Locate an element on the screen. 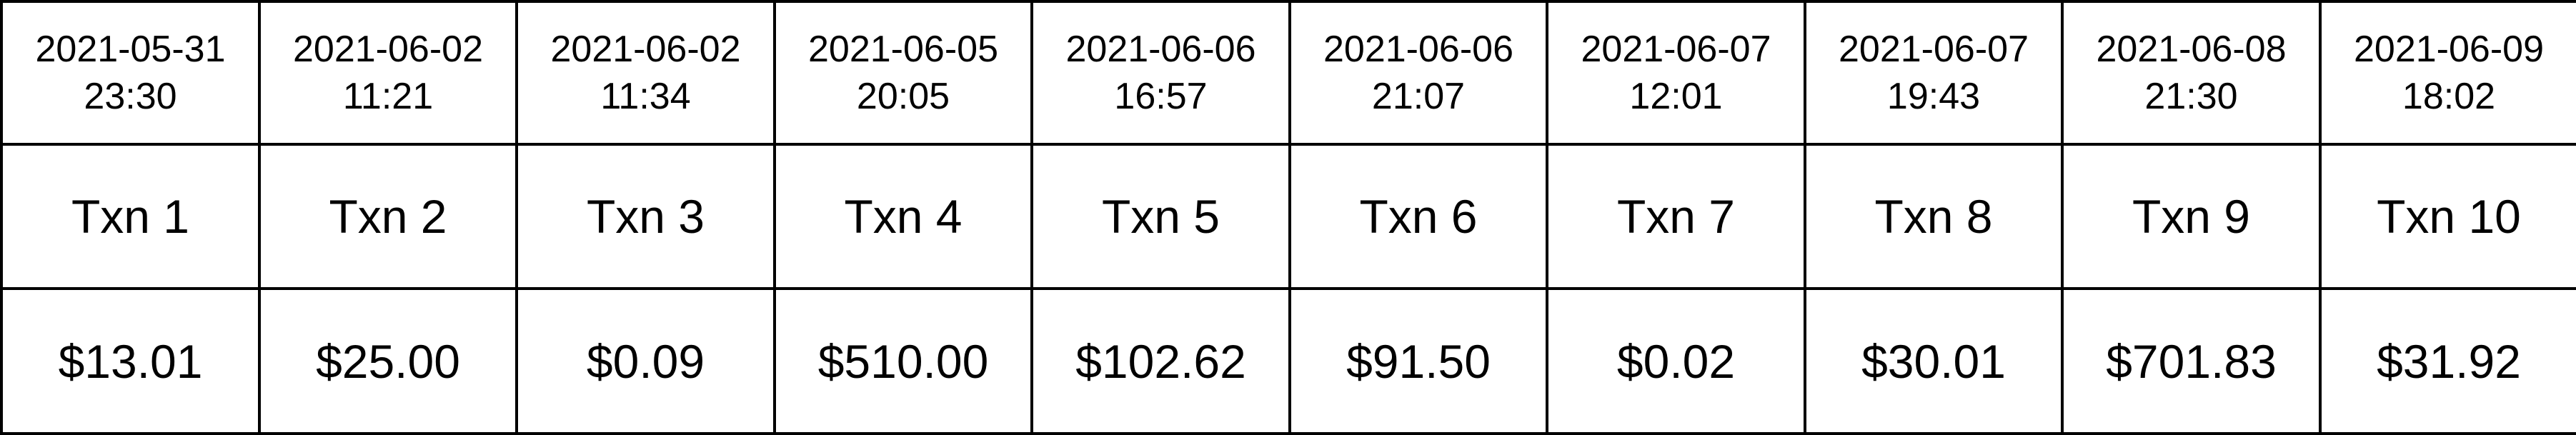 Image resolution: width=2576 pixels, height=435 pixels. timestamp-cell: 2021-06-06 21:07 is located at coordinates (1418, 73).